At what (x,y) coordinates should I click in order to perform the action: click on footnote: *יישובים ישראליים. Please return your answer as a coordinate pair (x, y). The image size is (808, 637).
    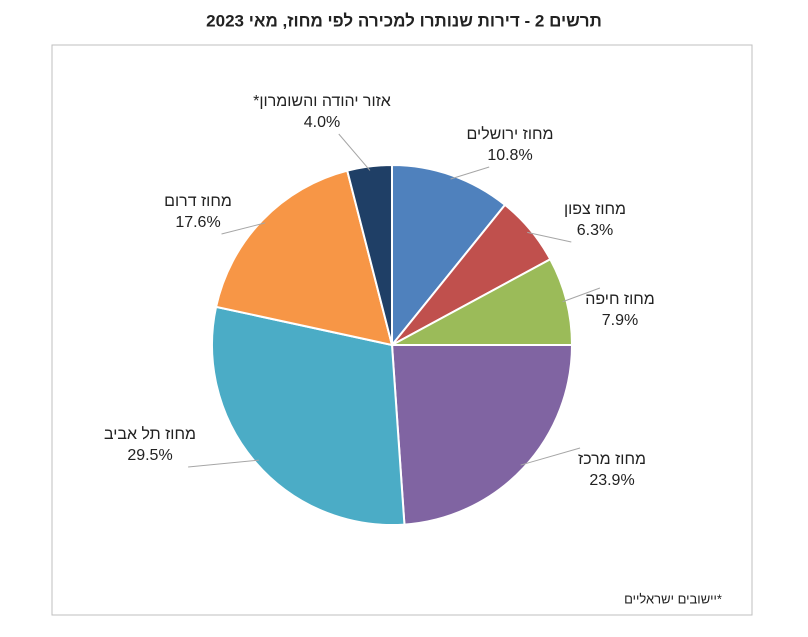
    Looking at the image, I should click on (673, 598).